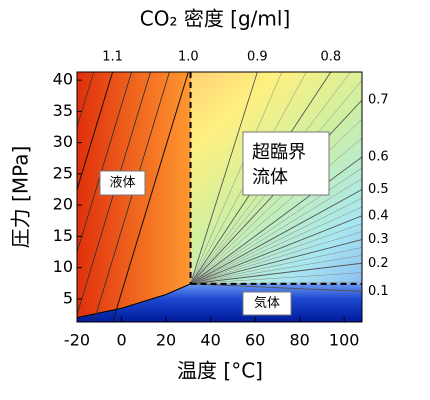 Image resolution: width=430 pixels, height=400 pixels. What do you see at coordinates (299, 340) in the screenshot?
I see `x-tick-label: 80` at bounding box center [299, 340].